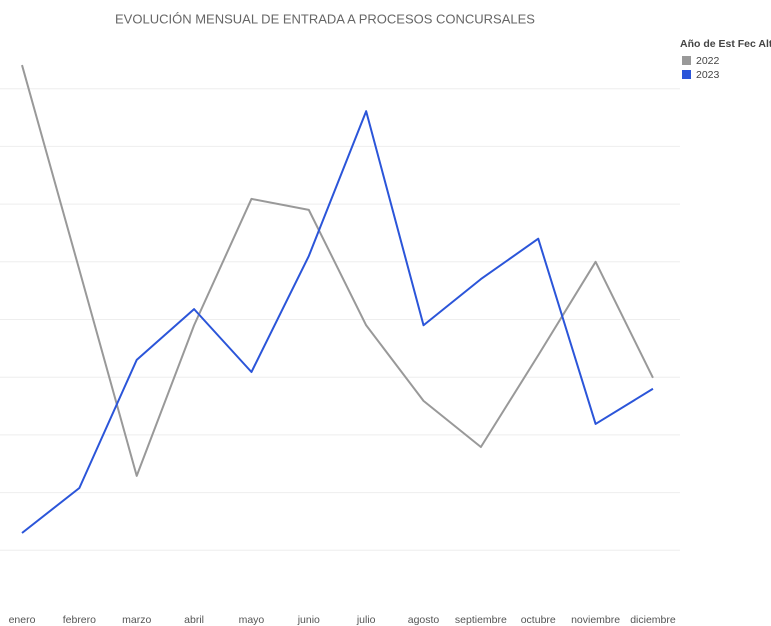  Describe the element at coordinates (595, 620) in the screenshot. I see `x-tick-label: noviembre` at that location.